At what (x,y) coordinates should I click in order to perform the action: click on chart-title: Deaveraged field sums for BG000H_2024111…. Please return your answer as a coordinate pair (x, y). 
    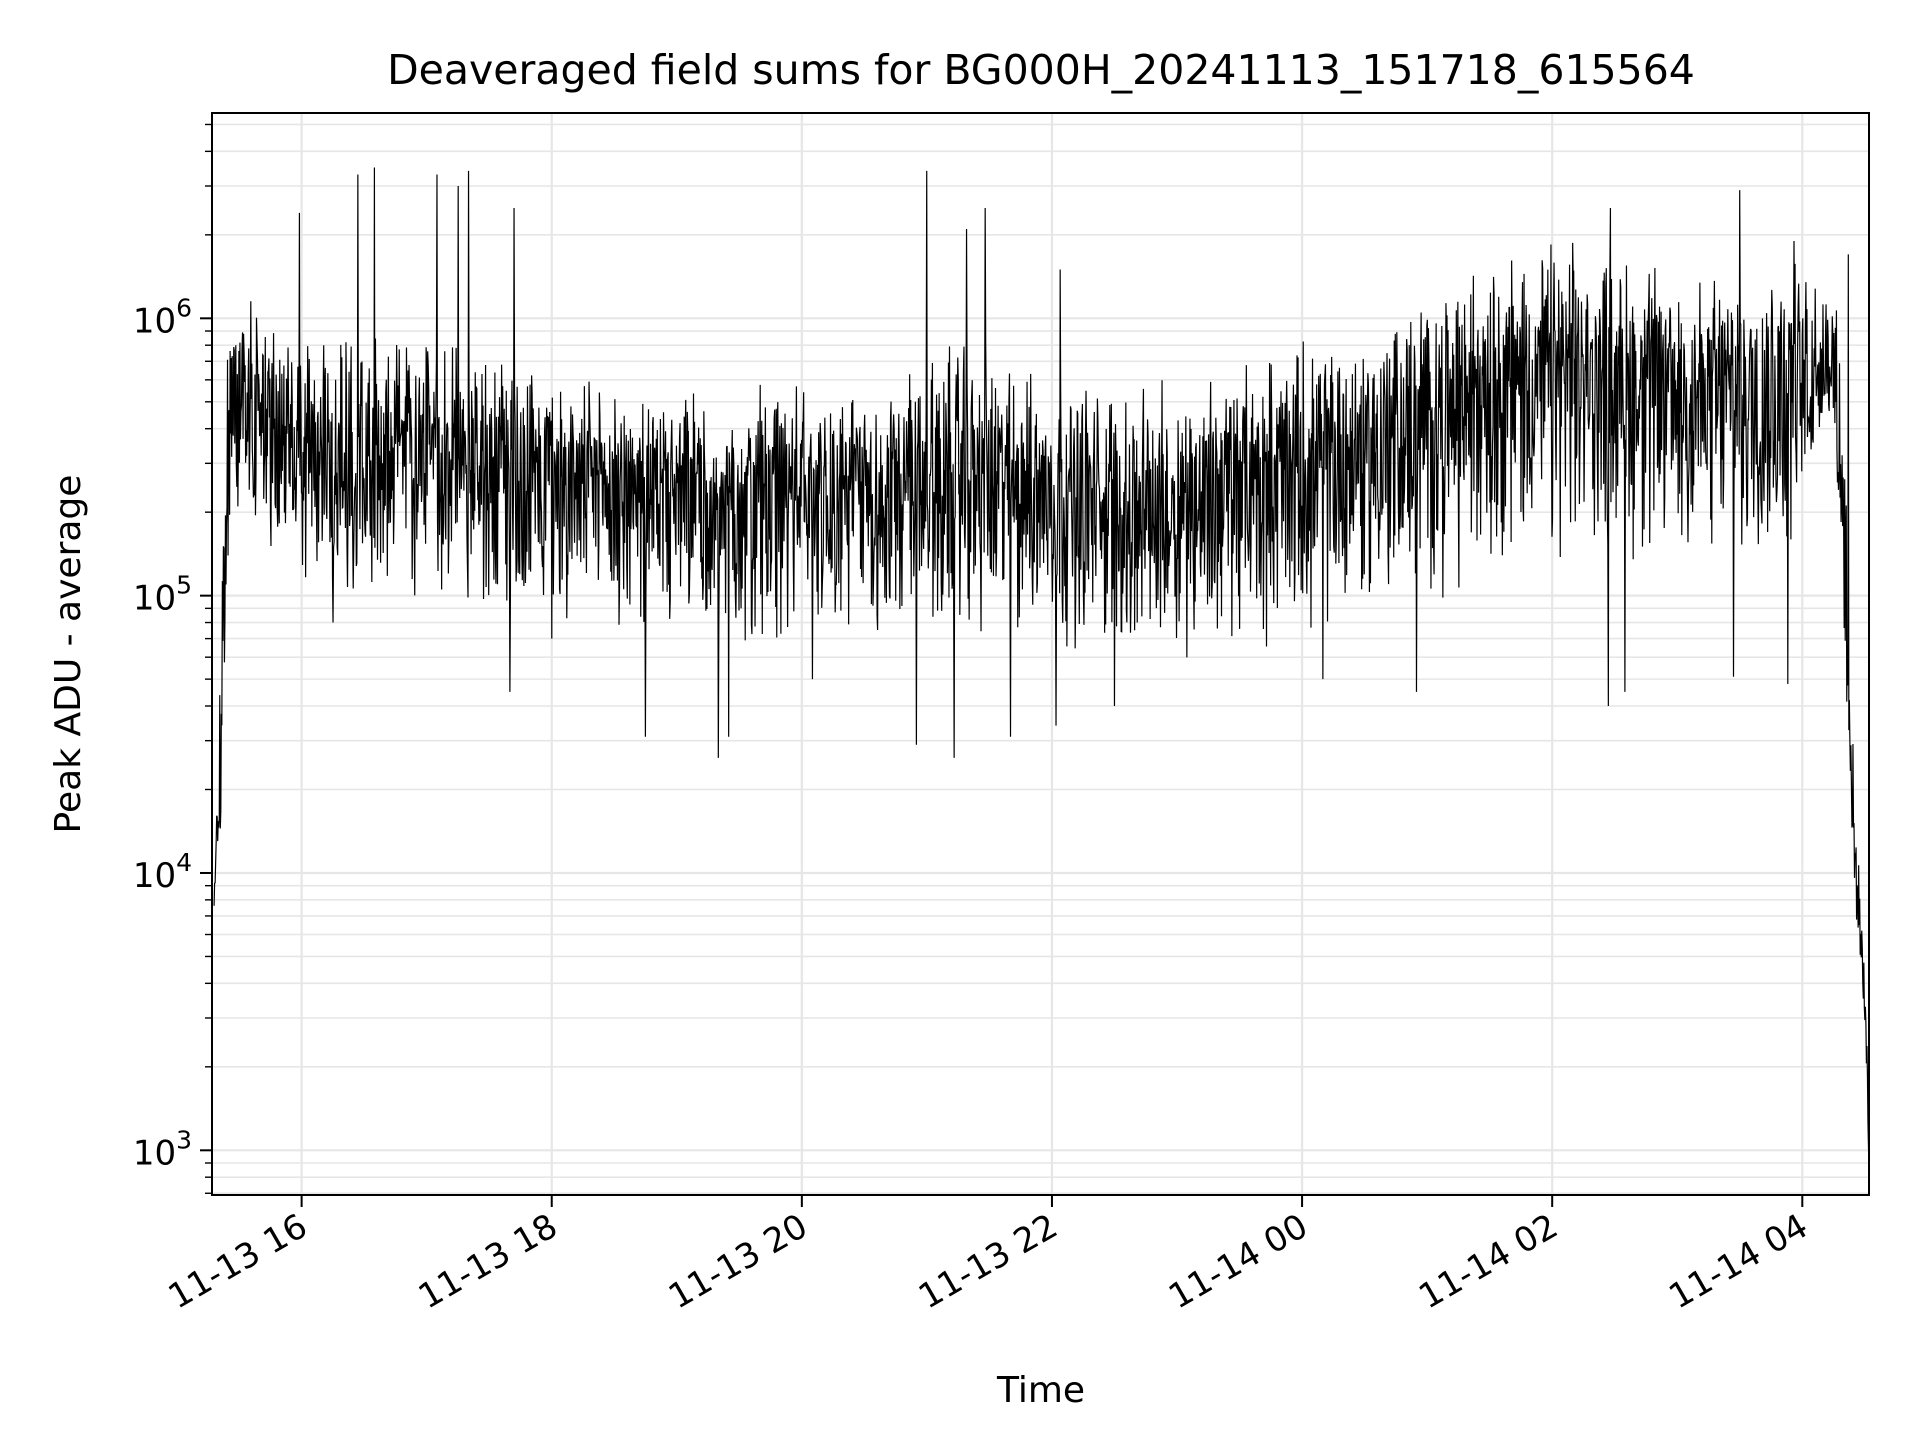
    Looking at the image, I should click on (1041, 70).